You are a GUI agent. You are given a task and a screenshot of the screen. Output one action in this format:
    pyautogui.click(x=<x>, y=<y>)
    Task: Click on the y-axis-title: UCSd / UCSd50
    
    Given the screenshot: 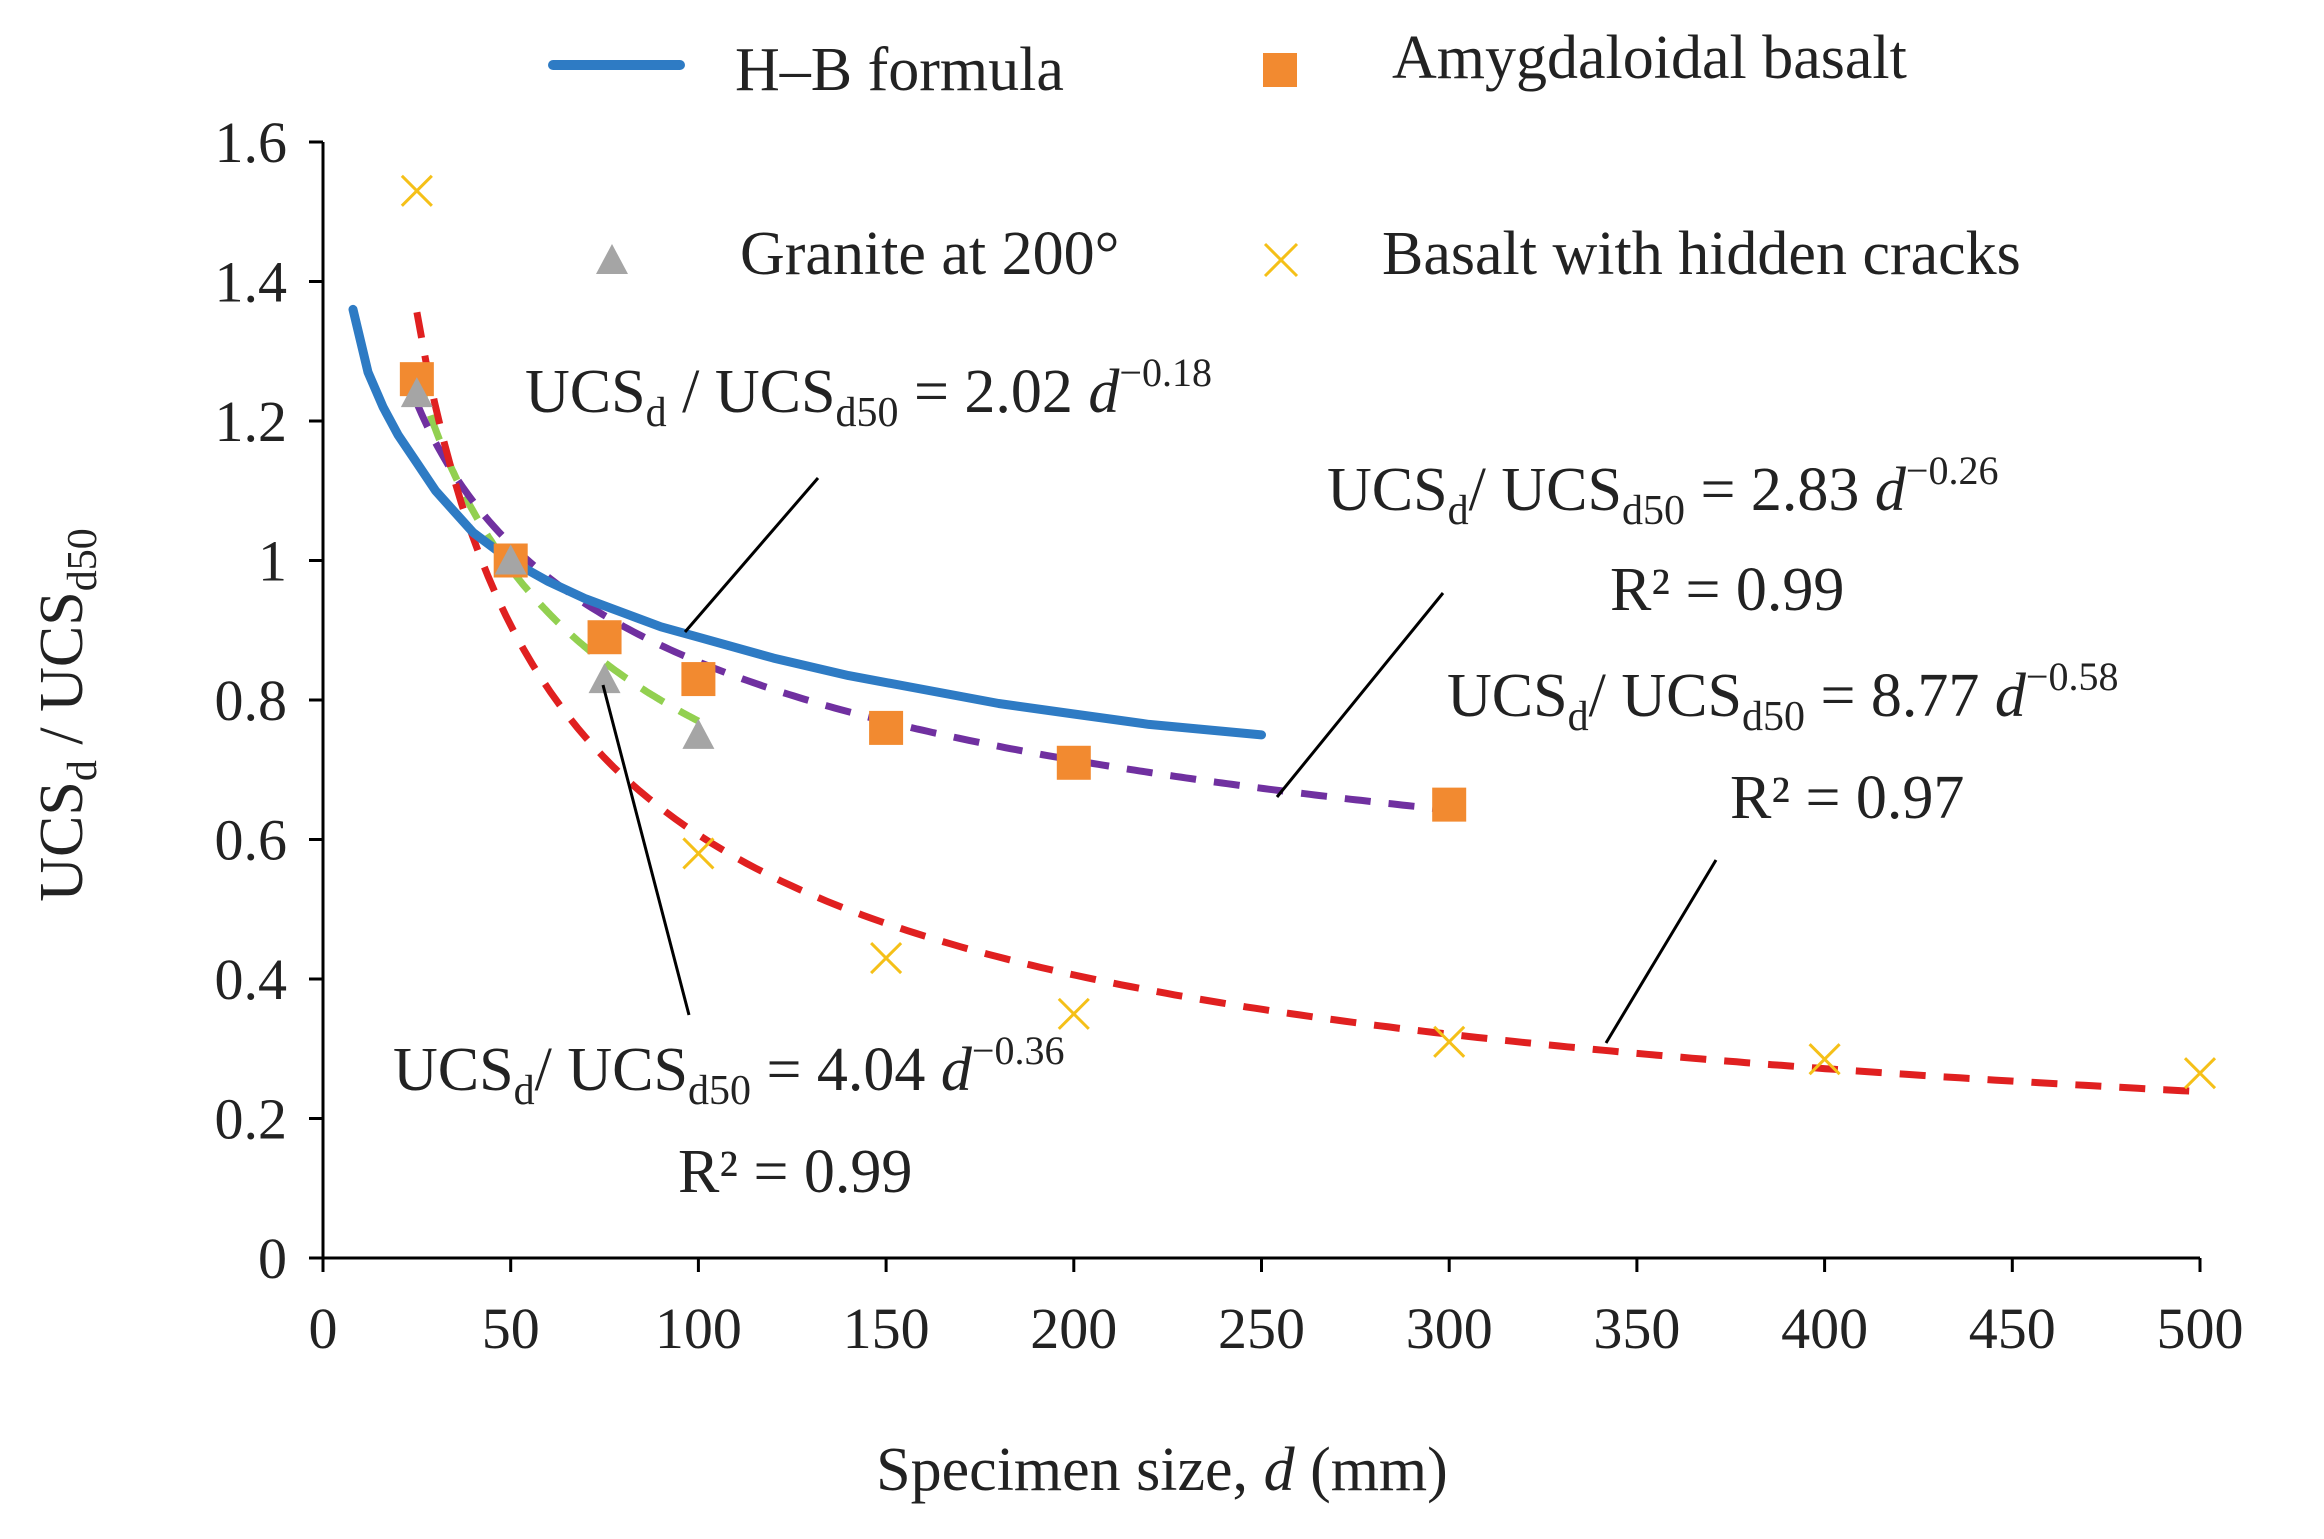 What is the action you would take?
    pyautogui.click(x=67, y=714)
    